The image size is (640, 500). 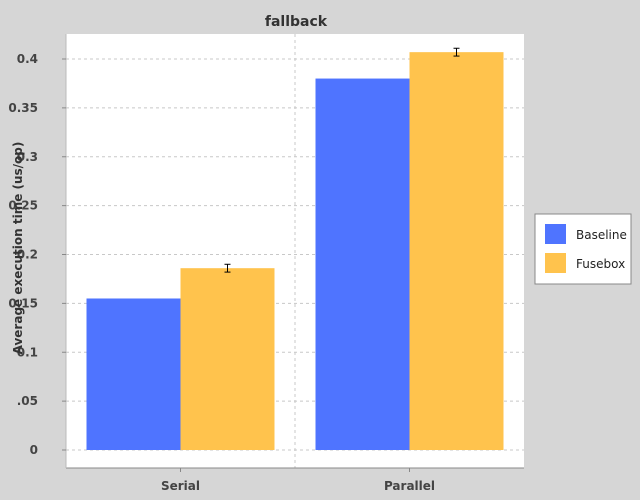 I want to click on bar-baseline-parallel, so click(x=362, y=264).